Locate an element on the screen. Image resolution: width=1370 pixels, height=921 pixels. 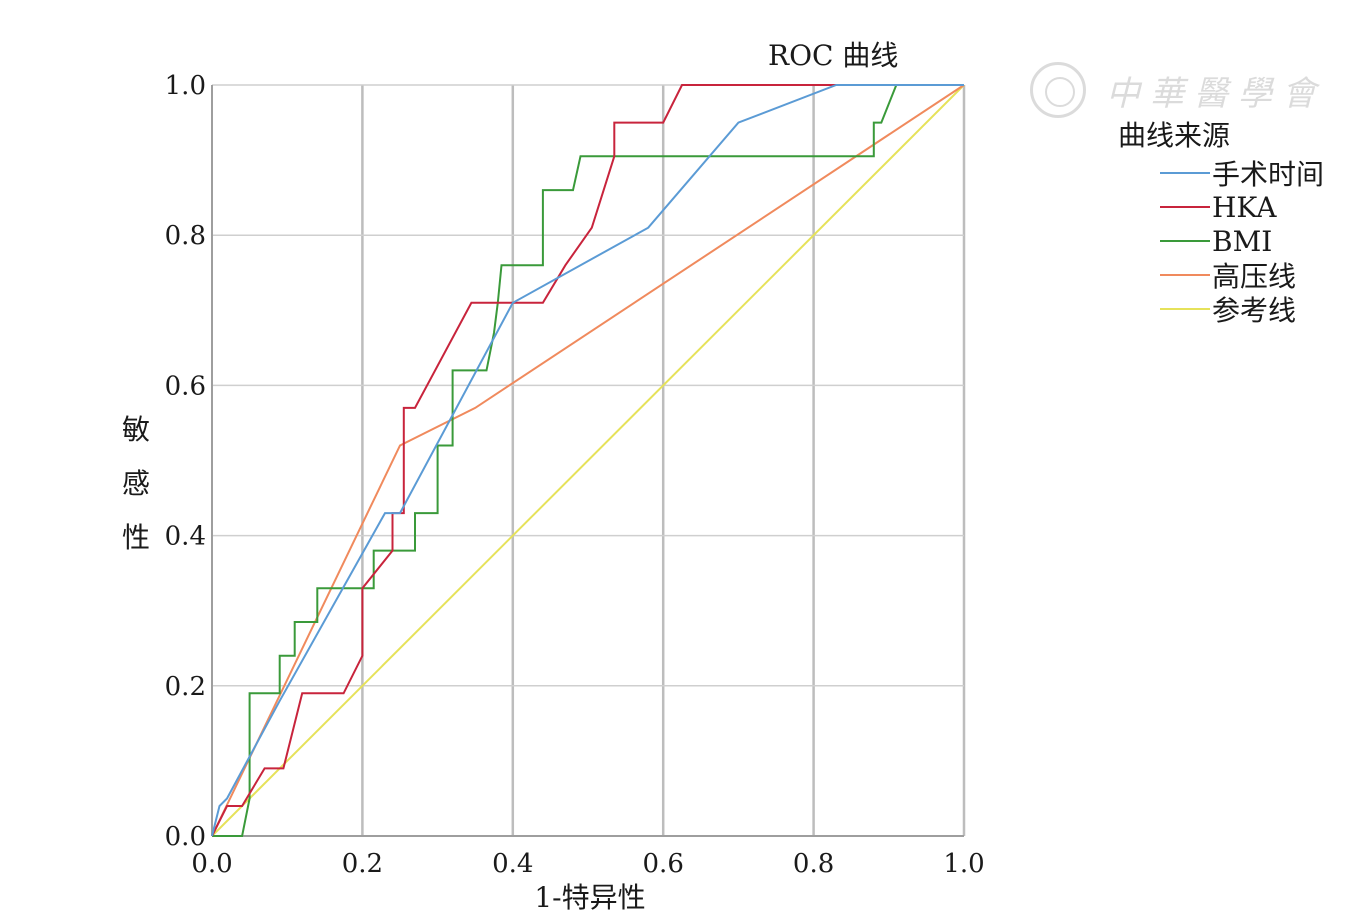
y-tick-label: 0.4 is located at coordinates (185, 537).